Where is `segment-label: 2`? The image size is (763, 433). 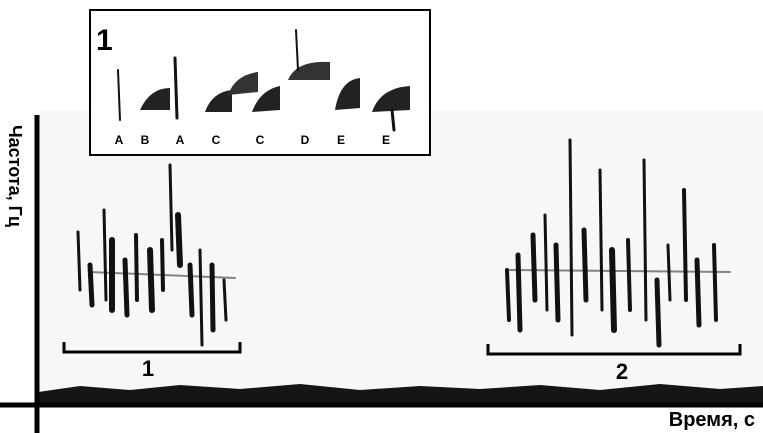 segment-label: 2 is located at coordinates (622, 371).